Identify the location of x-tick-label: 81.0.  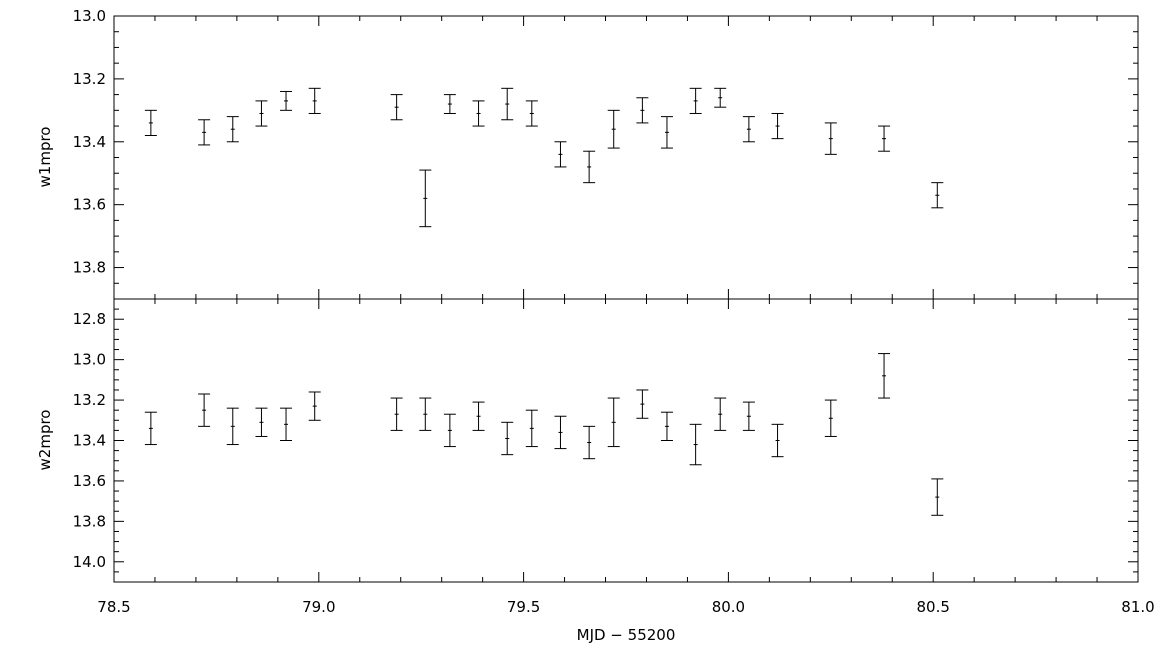
(1137, 607).